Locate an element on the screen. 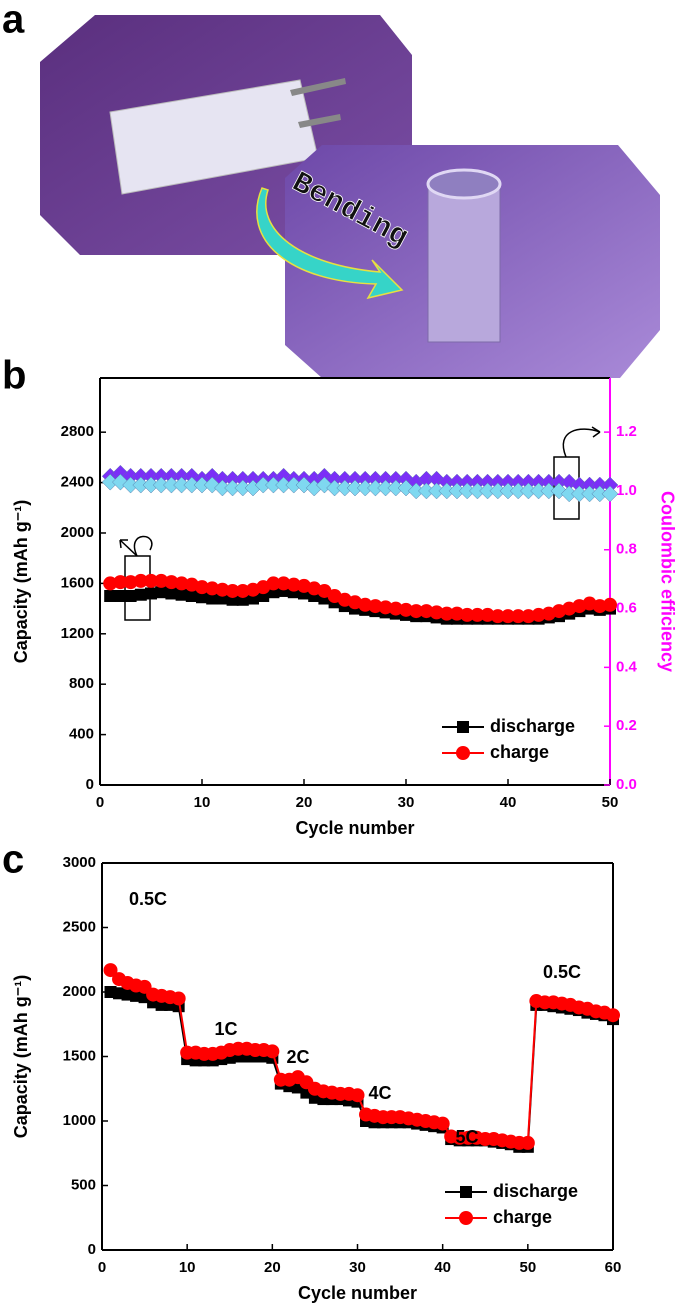  y2-axis-label: Coulombic efficiency is located at coordinates (667, 581).